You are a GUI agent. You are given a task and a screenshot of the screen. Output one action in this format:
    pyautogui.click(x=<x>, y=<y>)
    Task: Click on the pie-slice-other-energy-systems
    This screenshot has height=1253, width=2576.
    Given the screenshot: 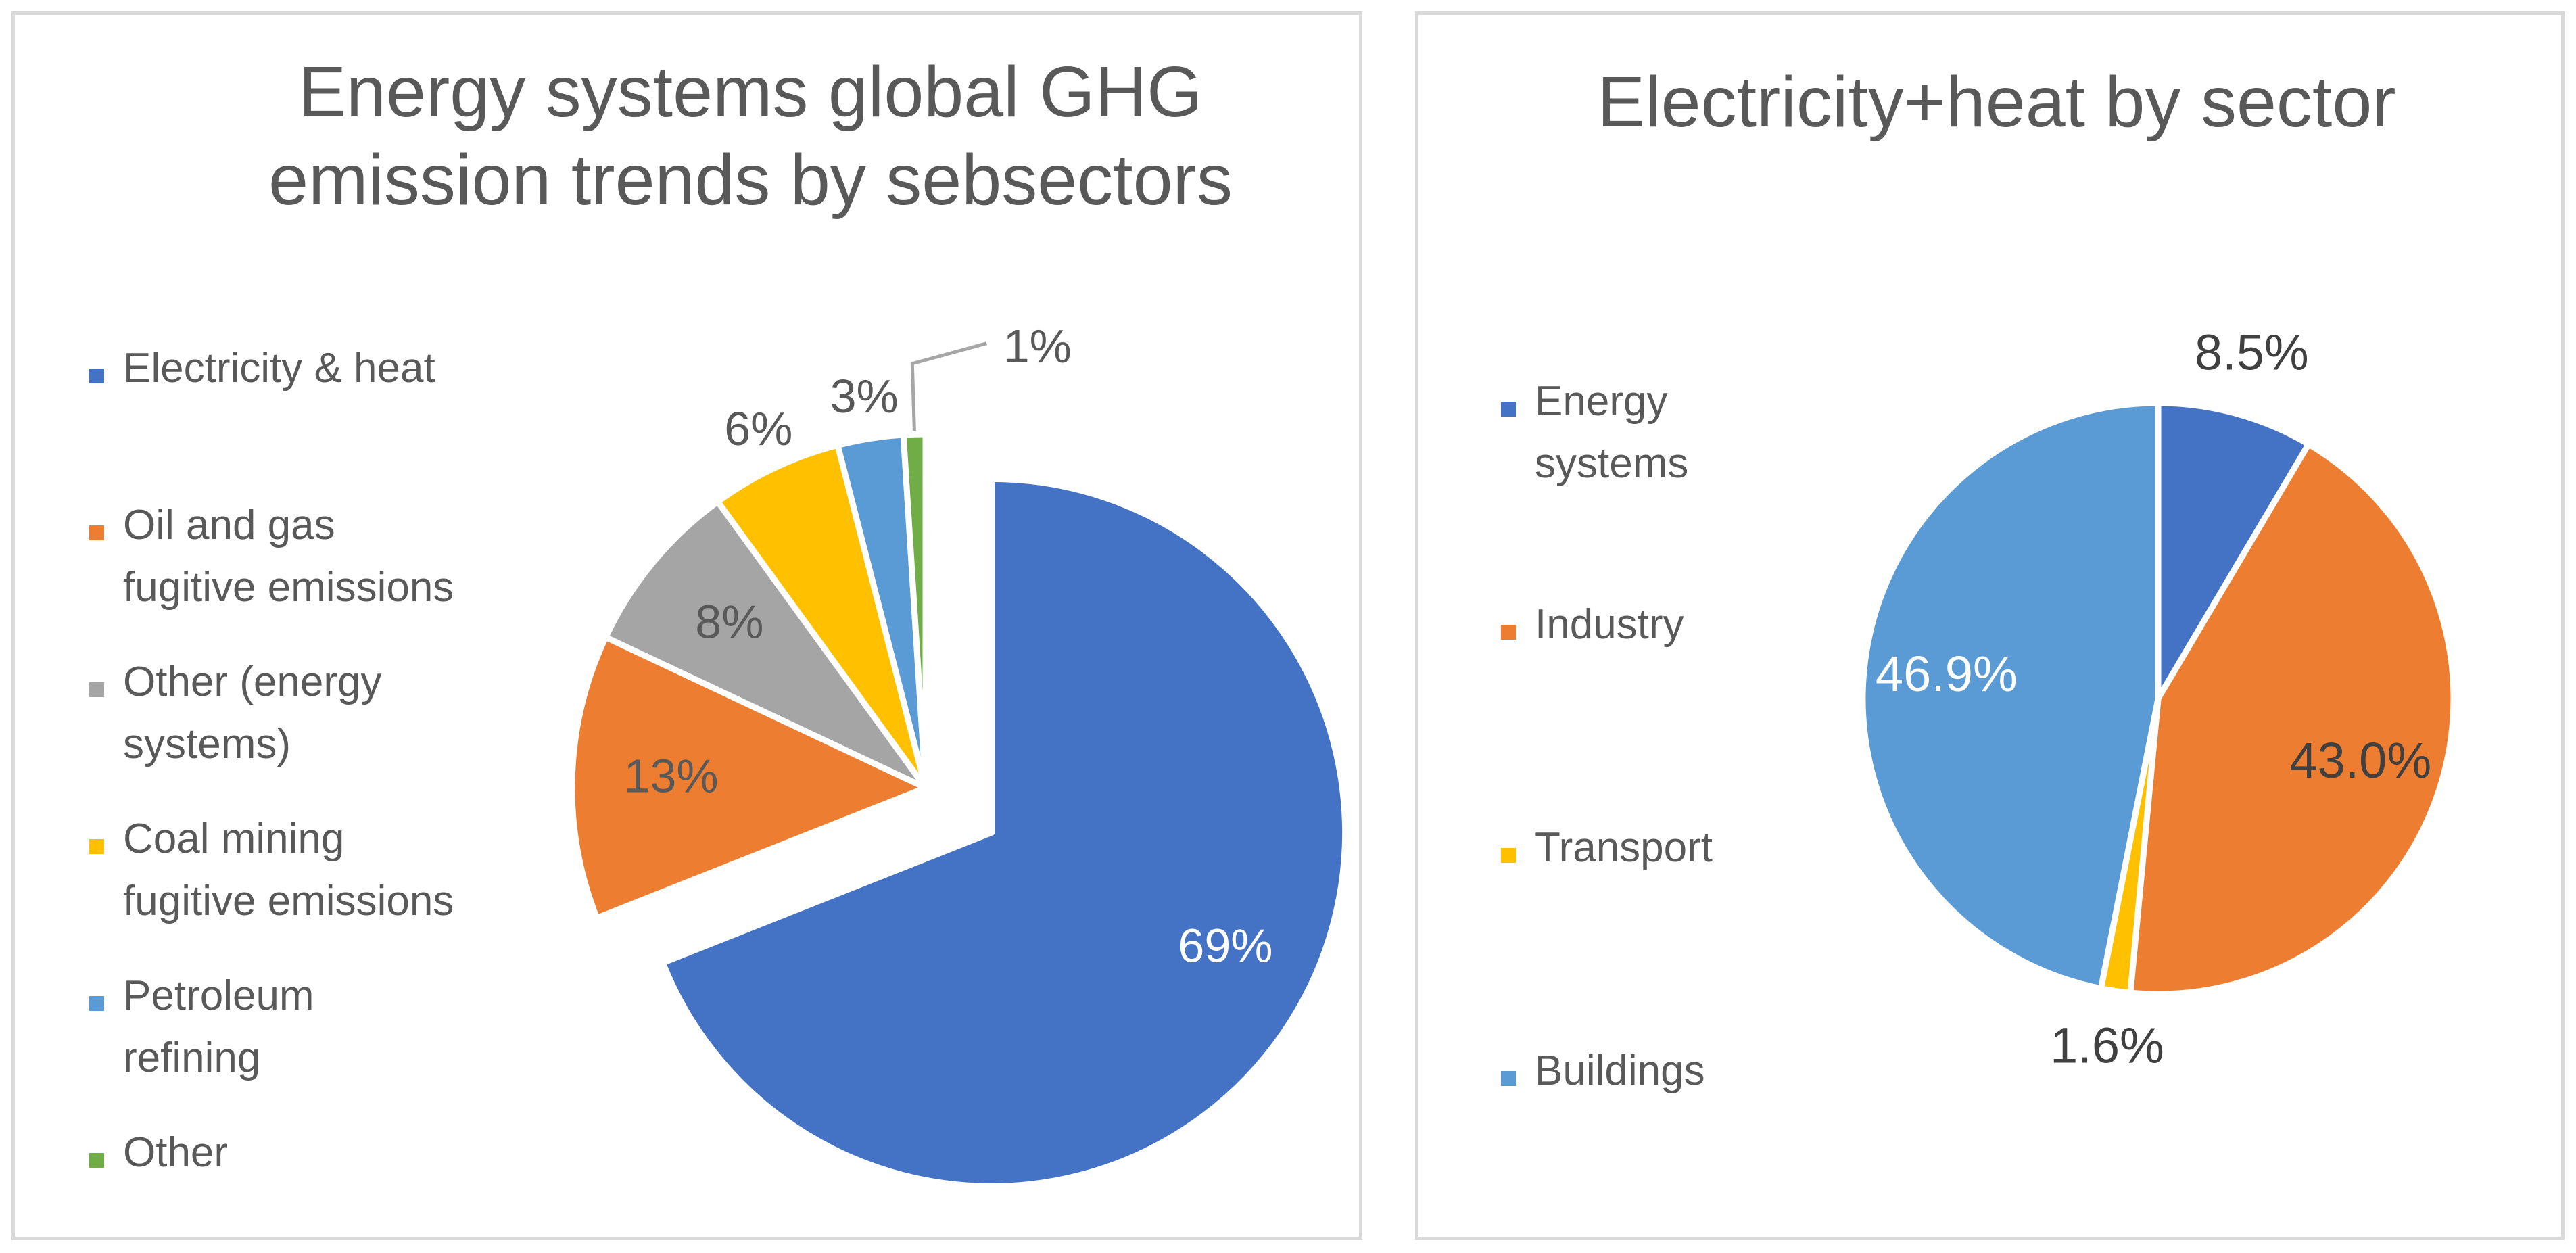 What is the action you would take?
    pyautogui.click(x=765, y=644)
    